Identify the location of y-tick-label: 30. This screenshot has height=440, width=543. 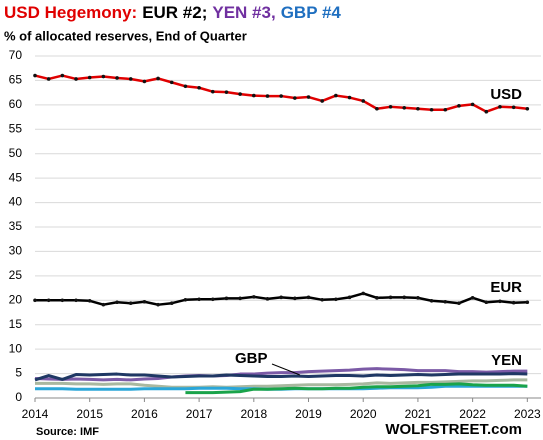
(16, 251).